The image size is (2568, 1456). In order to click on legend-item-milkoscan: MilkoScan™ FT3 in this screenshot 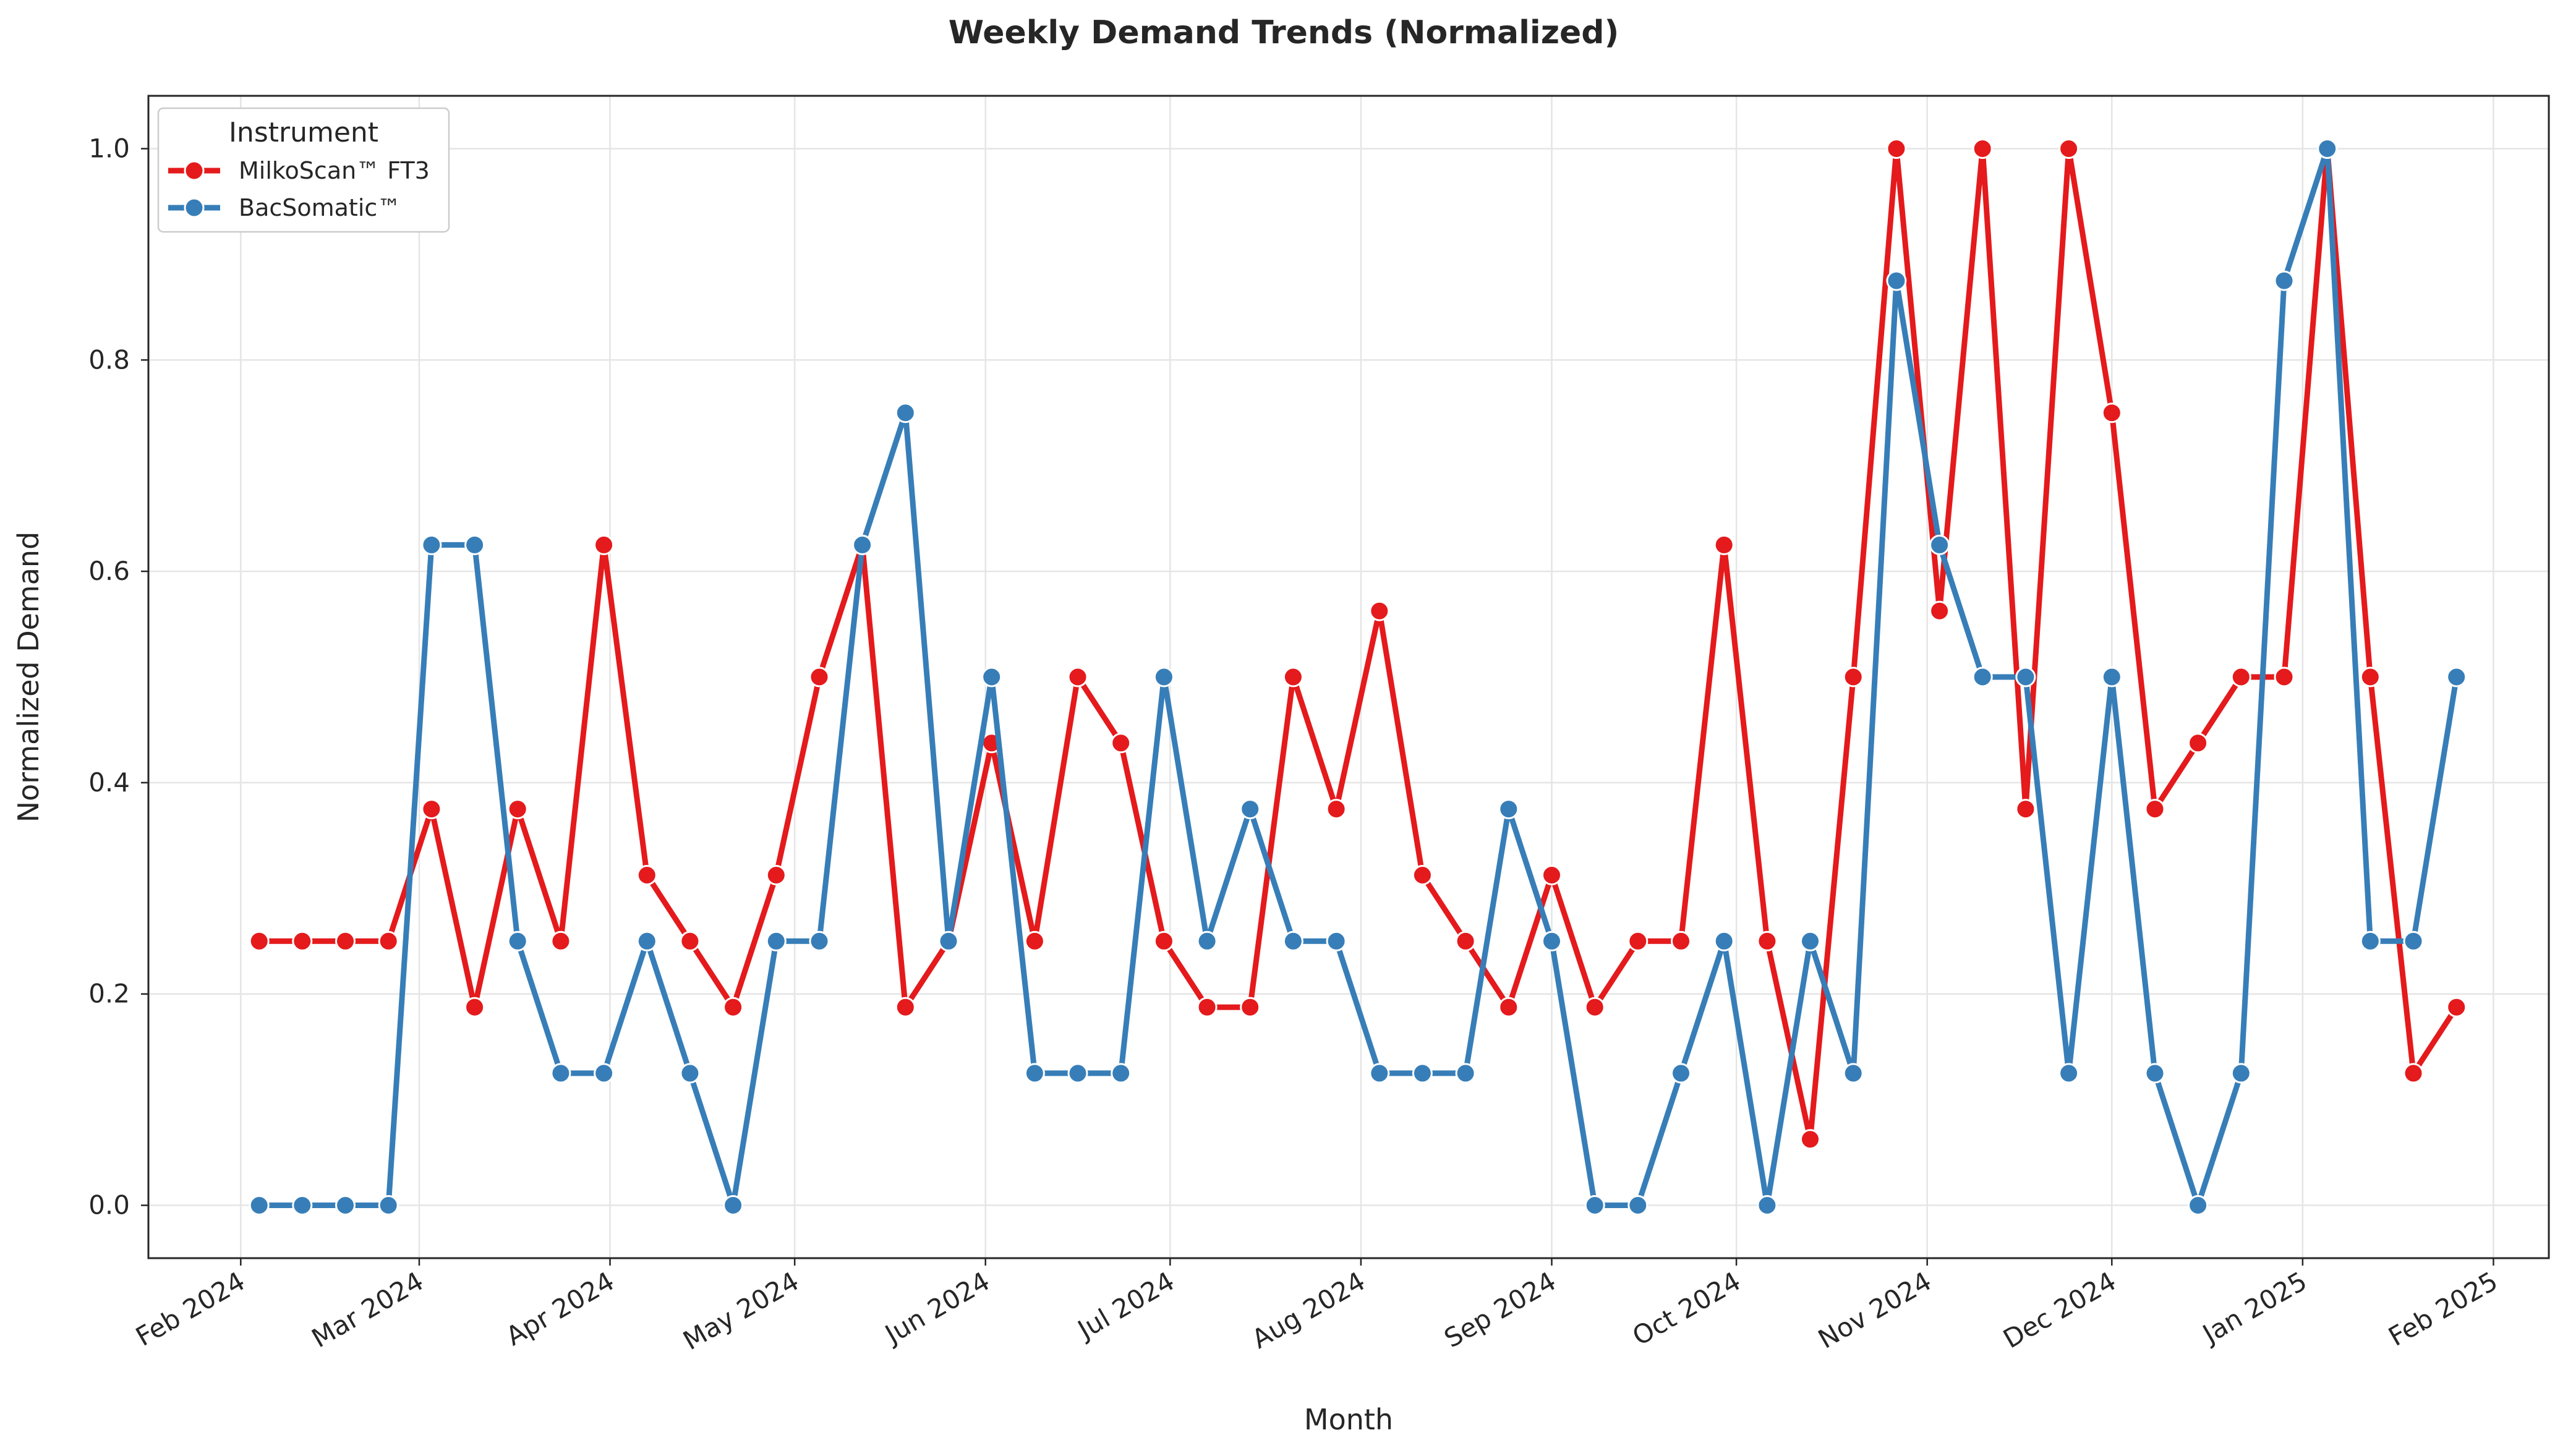, I will do `click(299, 170)`.